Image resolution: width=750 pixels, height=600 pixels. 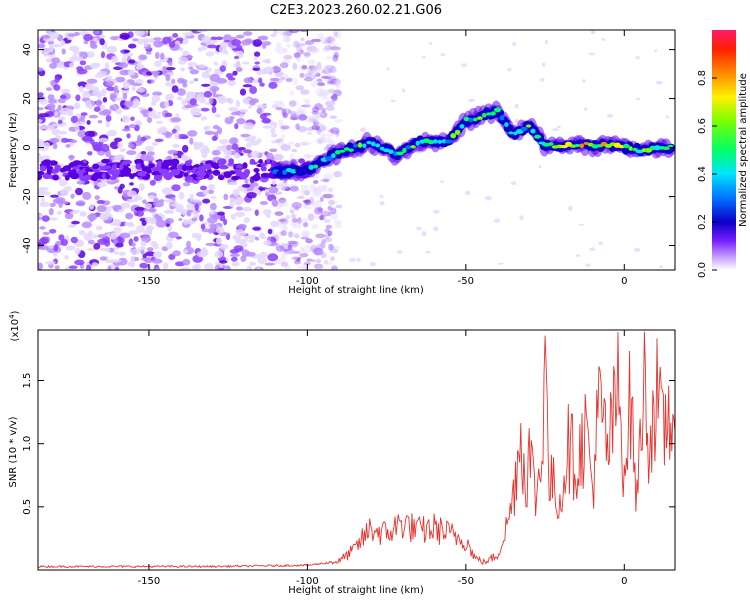 What do you see at coordinates (702, 222) in the screenshot?
I see `colorbar-tick-label: 0.2` at bounding box center [702, 222].